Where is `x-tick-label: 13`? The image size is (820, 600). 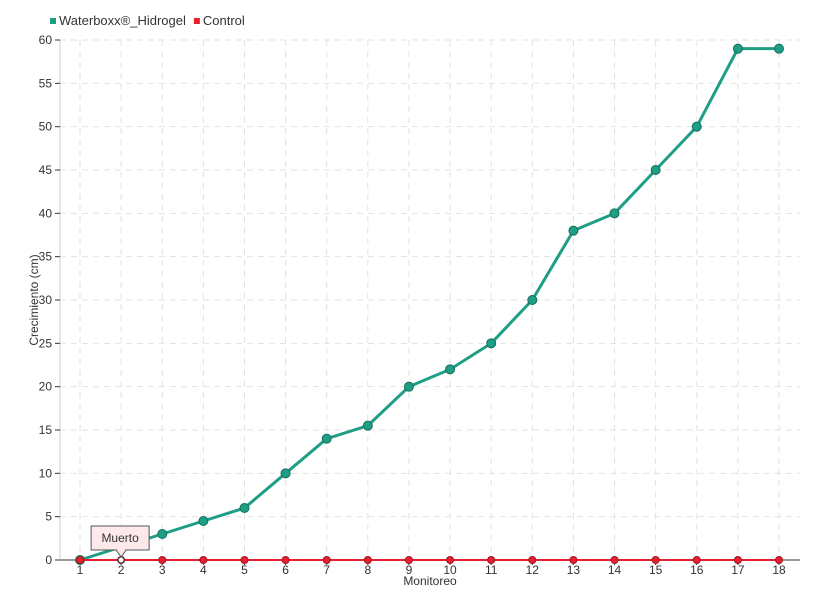
x-tick-label: 13 is located at coordinates (574, 570).